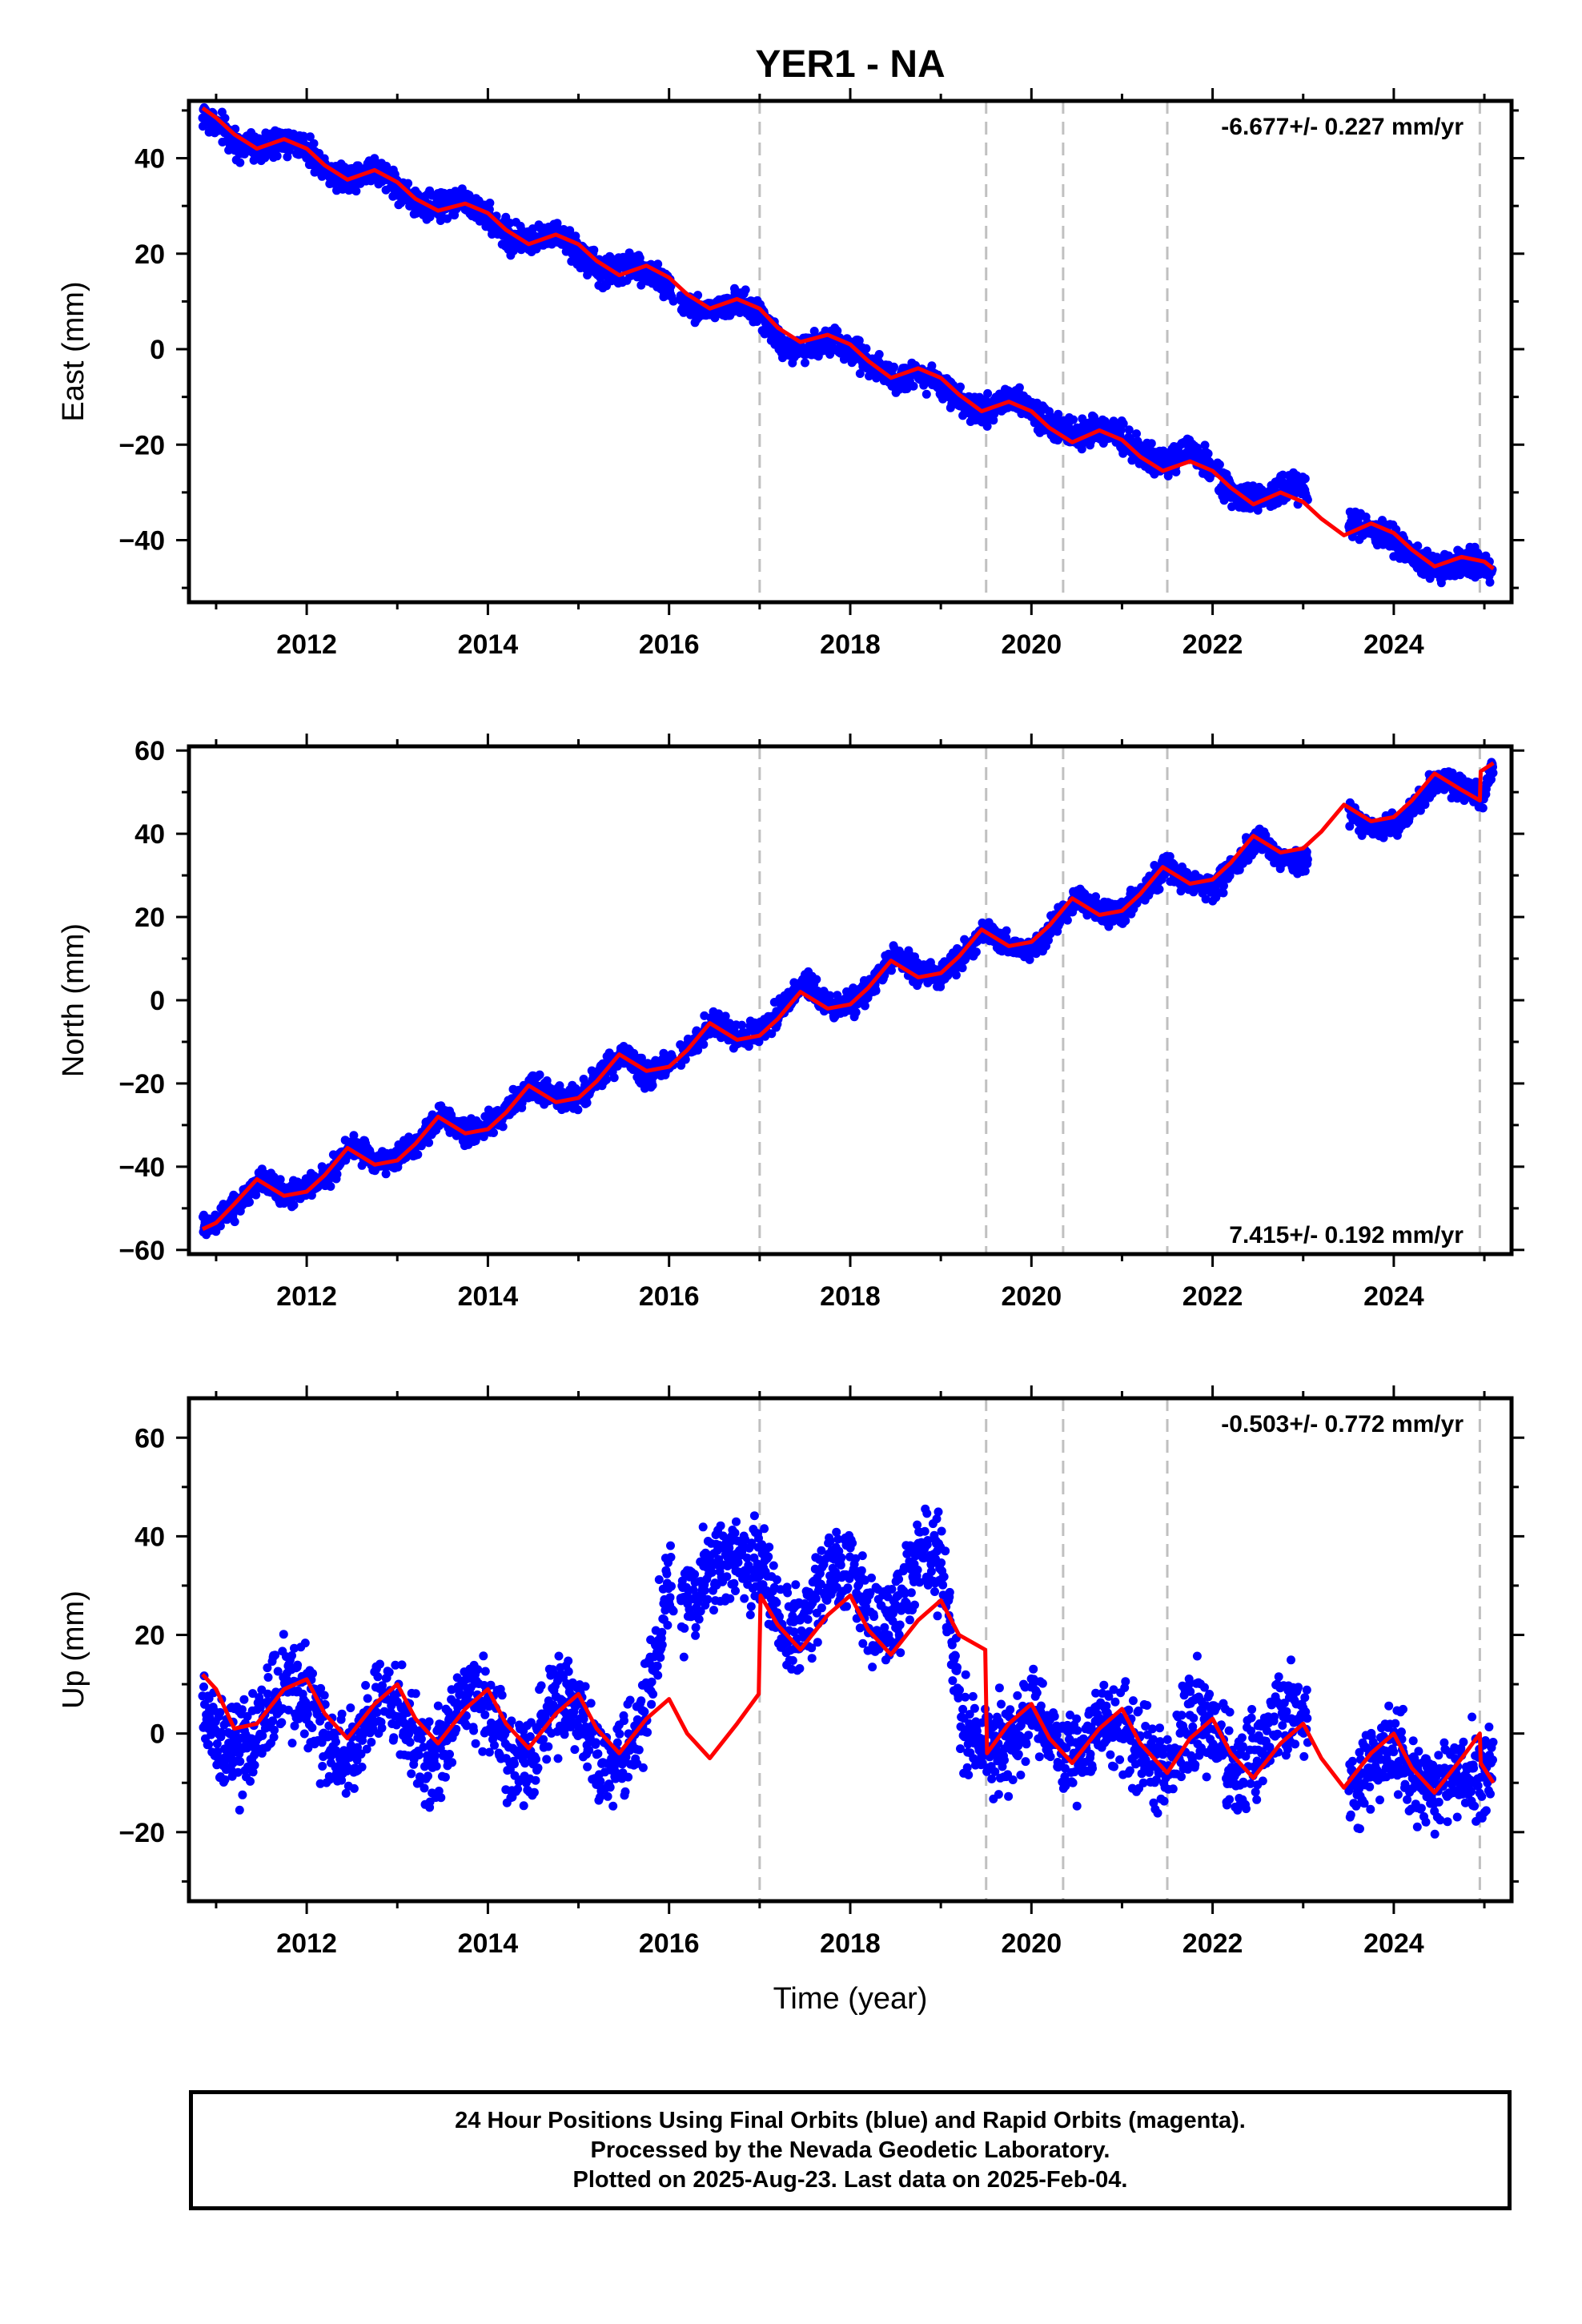 This screenshot has height=2324, width=1582. I want to click on y-tick-label: 40, so click(150, 159).